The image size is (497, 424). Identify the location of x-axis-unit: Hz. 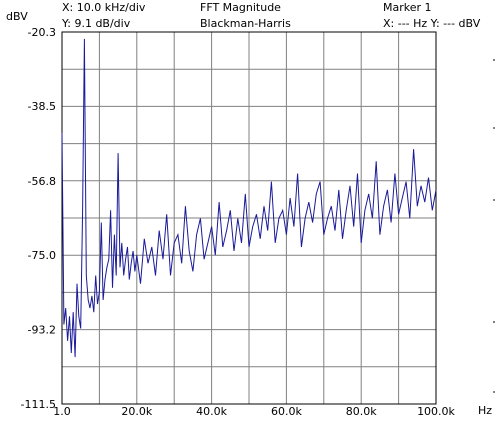
(485, 410).